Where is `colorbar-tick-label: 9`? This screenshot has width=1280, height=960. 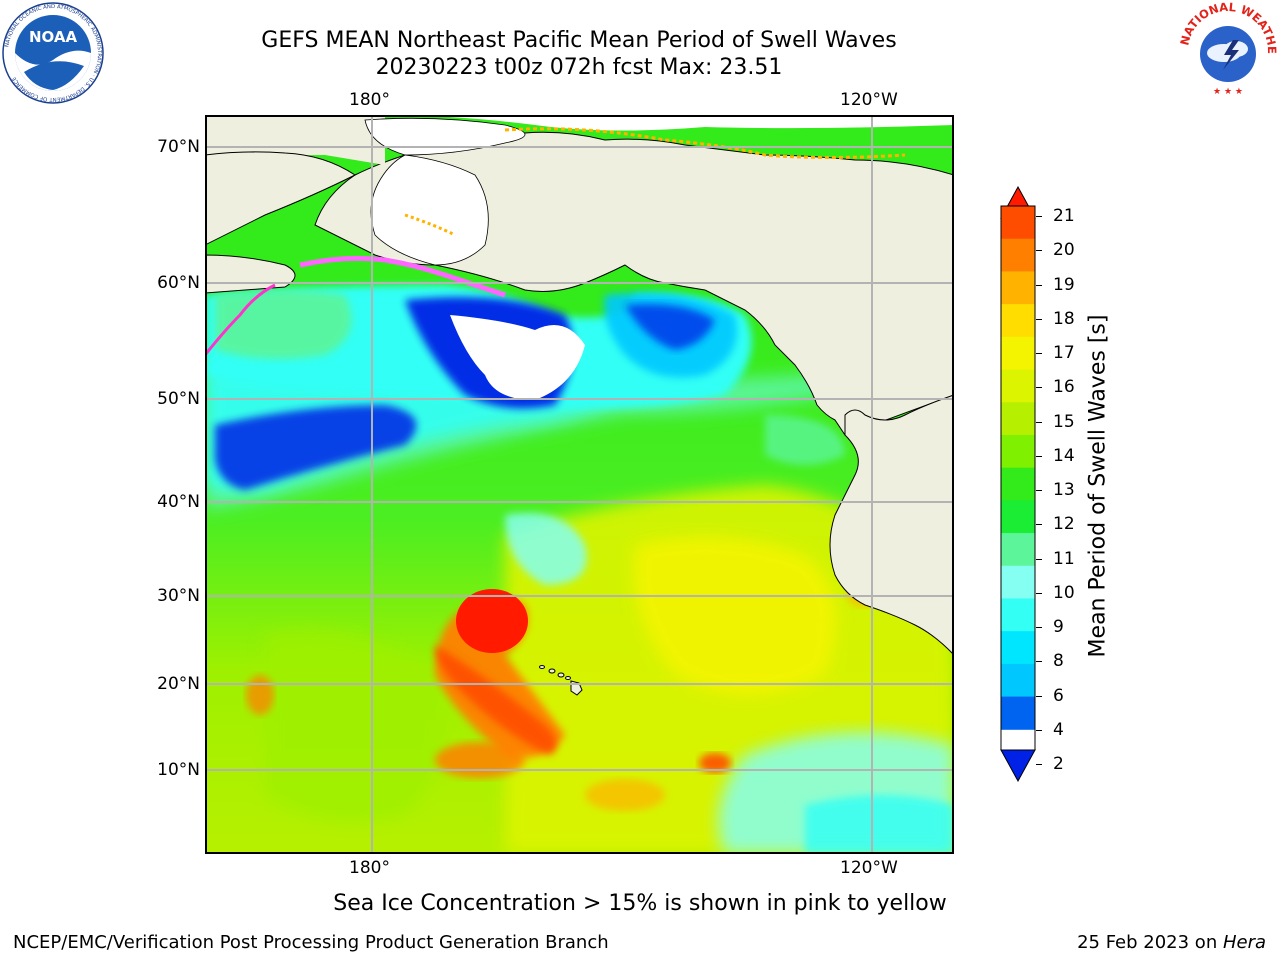
colorbar-tick-label: 9 is located at coordinates (1058, 627).